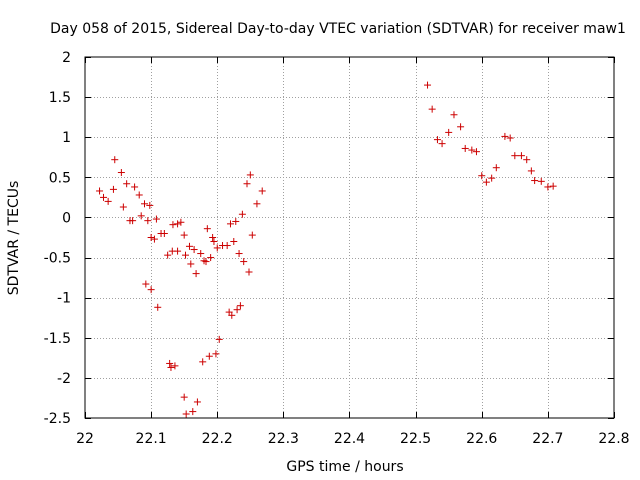  Describe the element at coordinates (66, 218) in the screenshot. I see `y-tick-label: 0` at that location.